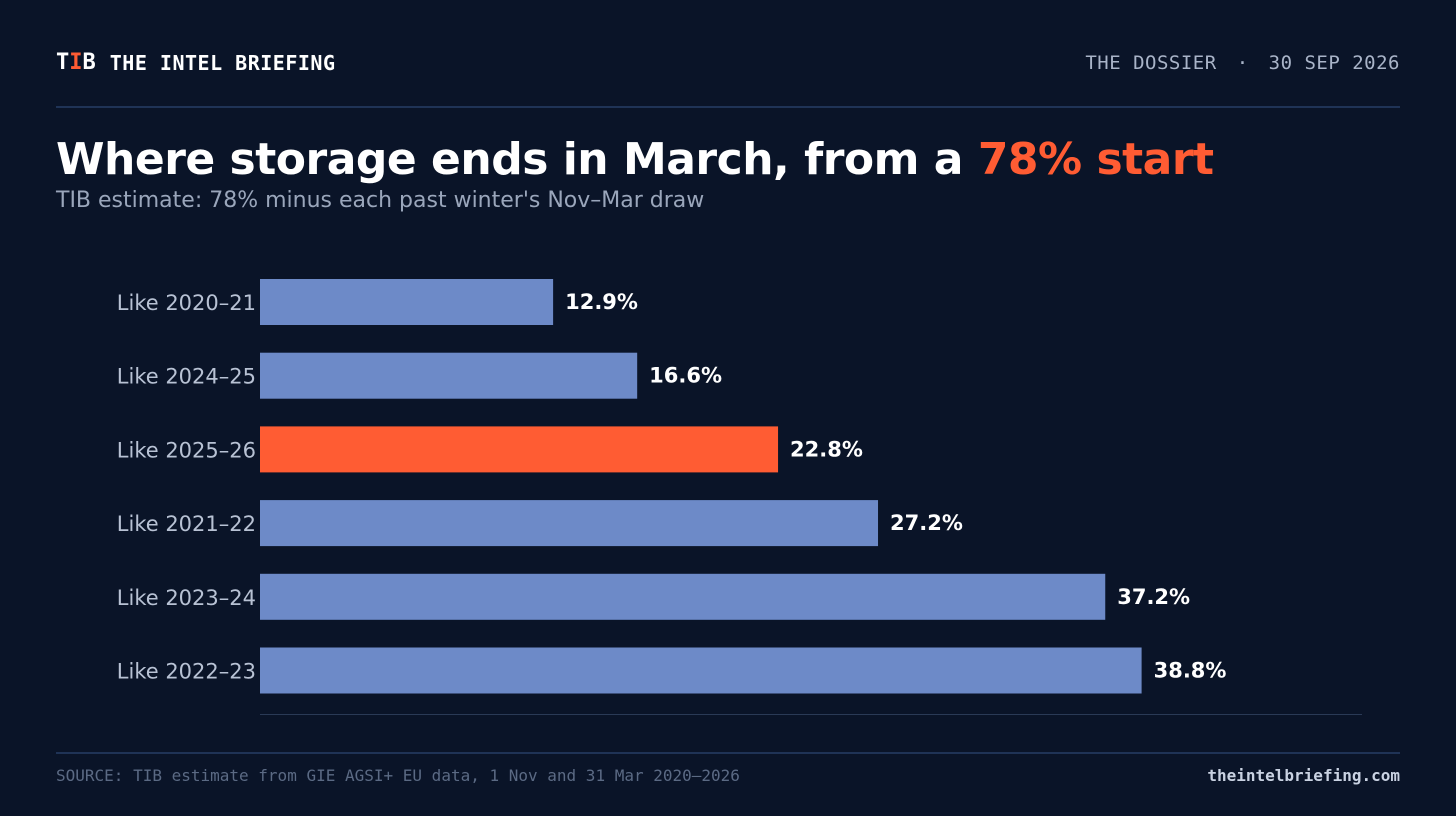 The image size is (1456, 816). Describe the element at coordinates (1095, 159) in the screenshot. I see `chart-title-highlight: 78% start` at that location.